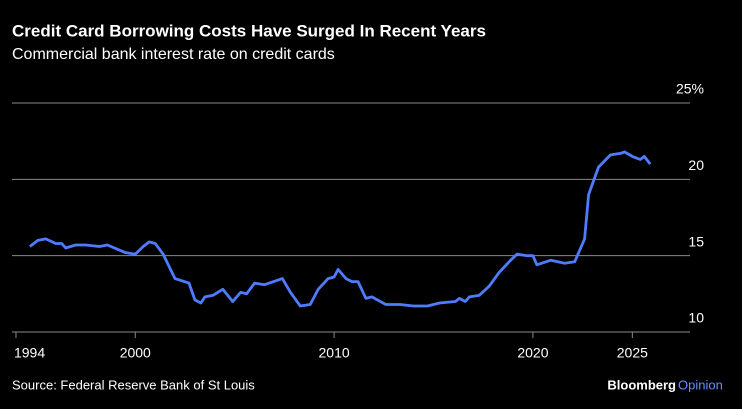  What do you see at coordinates (632, 353) in the screenshot?
I see `x-tick-label: 2025` at bounding box center [632, 353].